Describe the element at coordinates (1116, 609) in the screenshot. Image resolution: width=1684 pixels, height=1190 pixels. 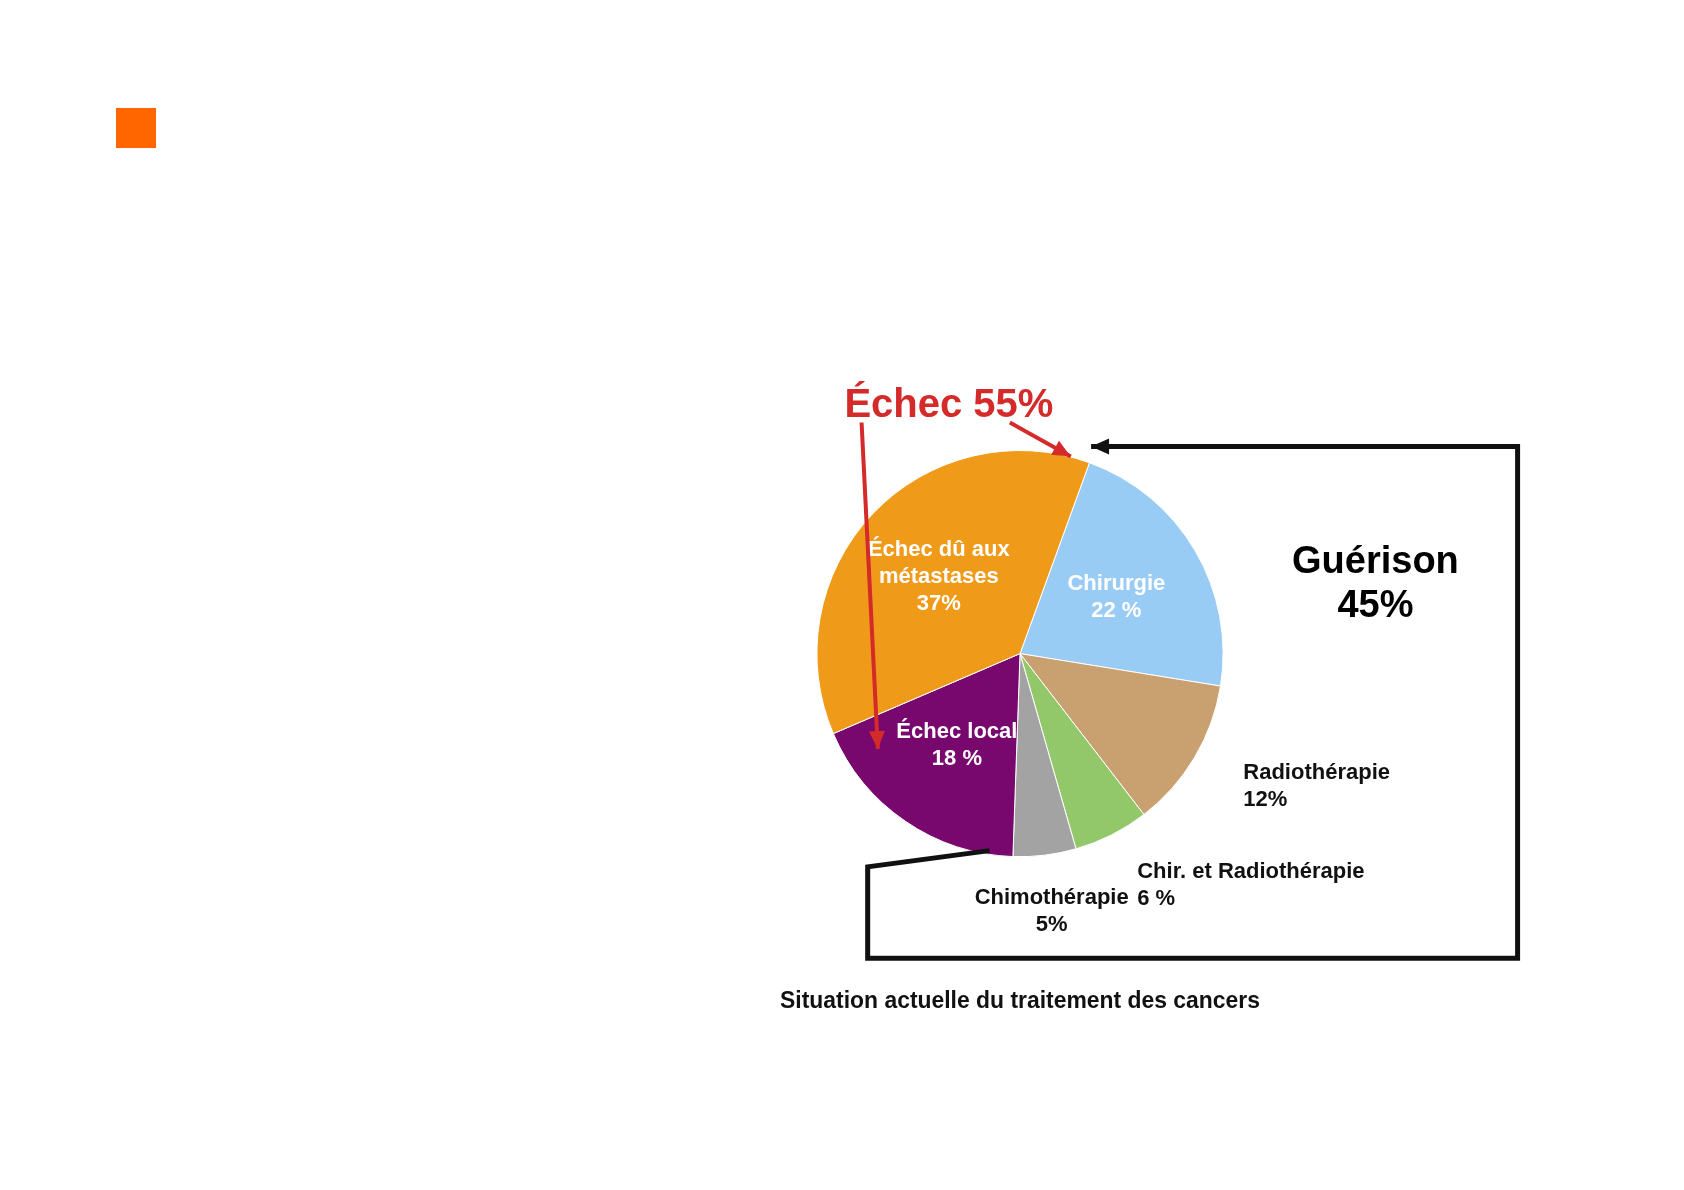
I see `data-label: 22 %` at that location.